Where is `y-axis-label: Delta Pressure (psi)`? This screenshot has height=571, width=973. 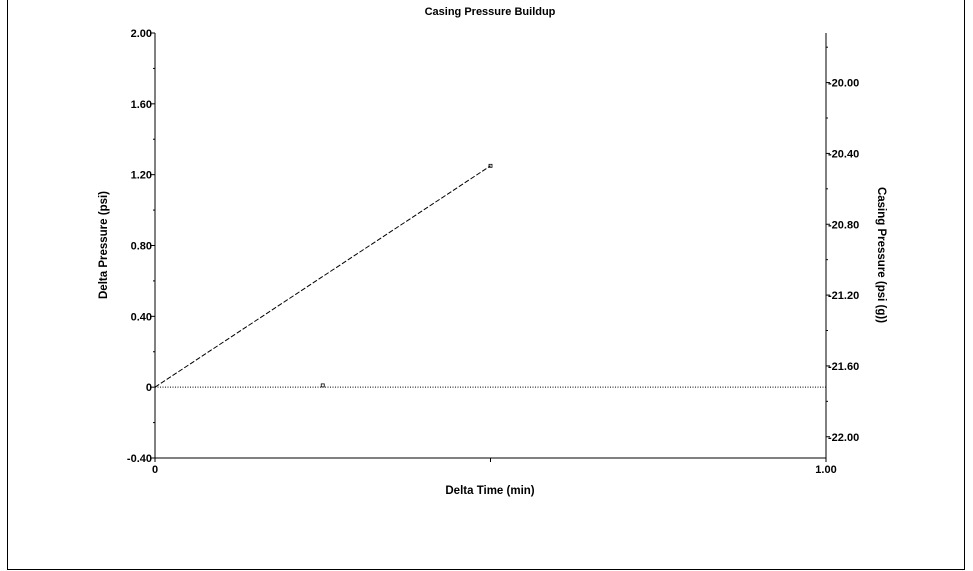
y-axis-label: Delta Pressure (psi) is located at coordinates (104, 245).